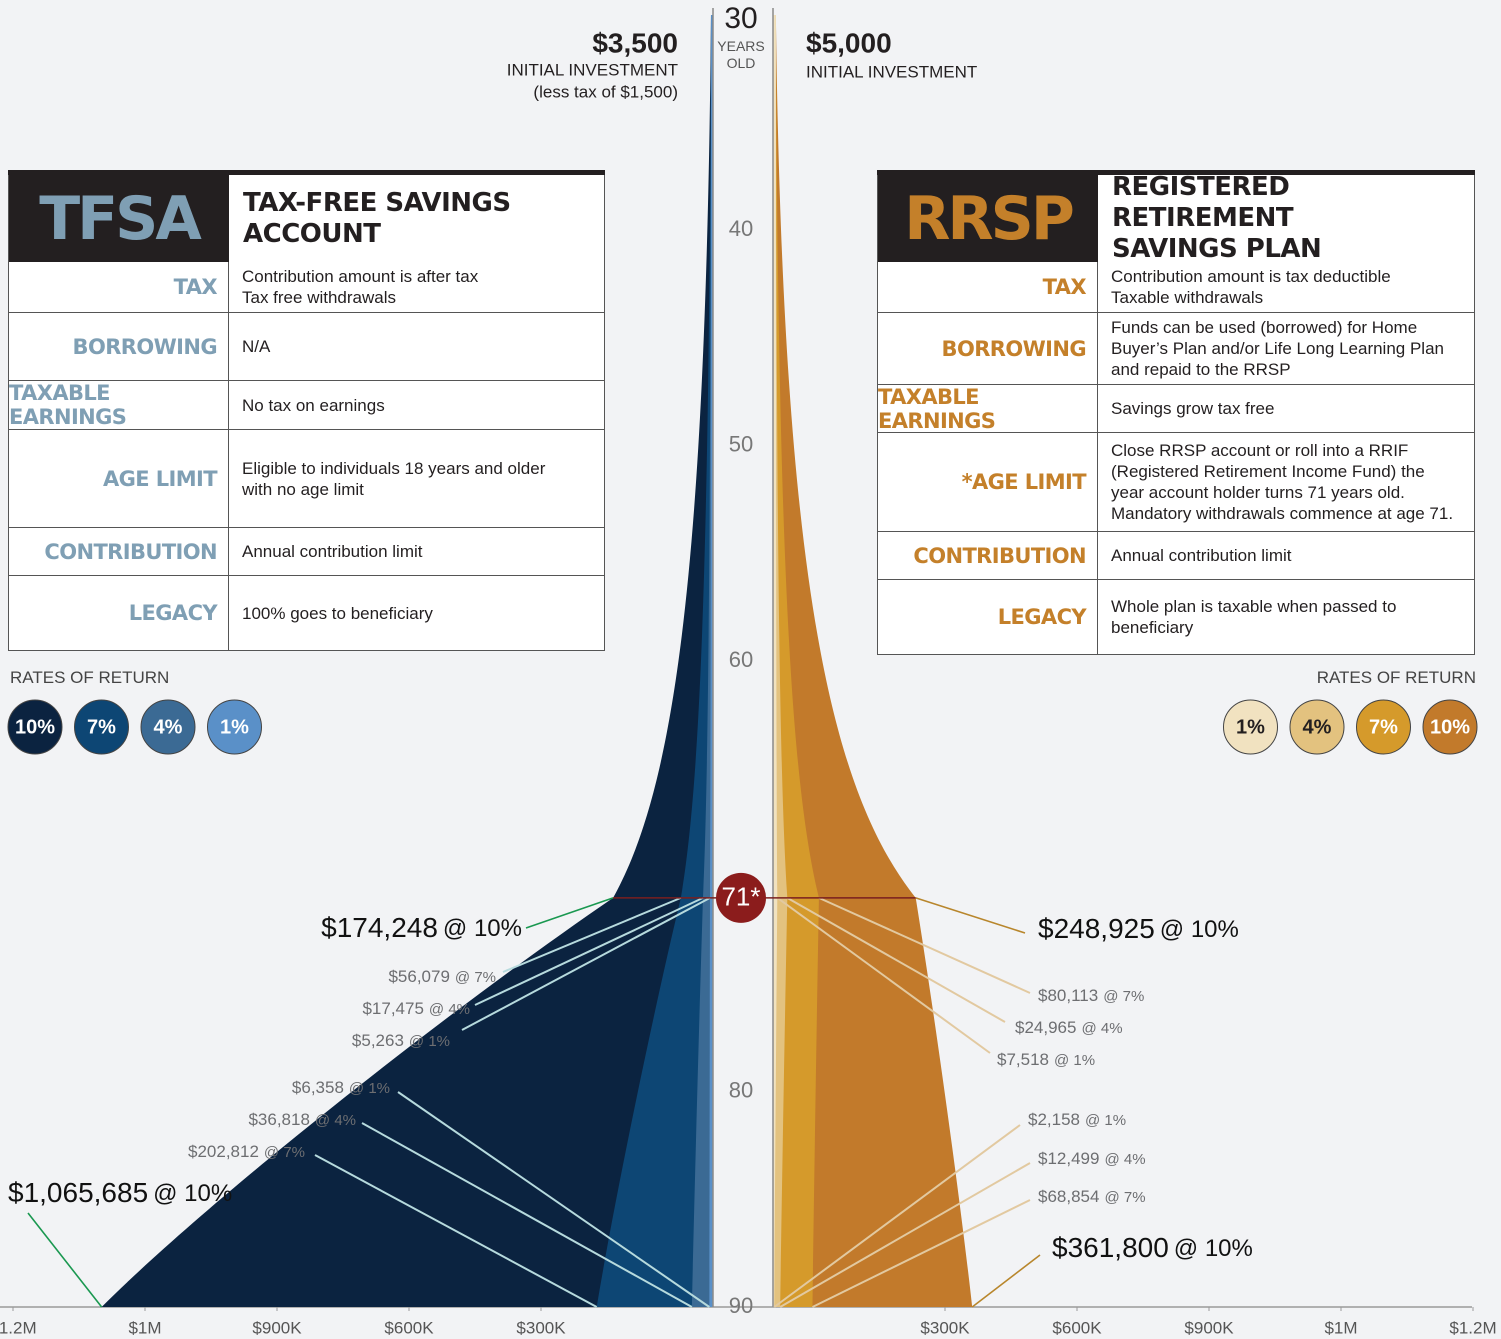 Image resolution: width=1501 pixels, height=1339 pixels. I want to click on value-label: $68,854 @ 7%, so click(1092, 1196).